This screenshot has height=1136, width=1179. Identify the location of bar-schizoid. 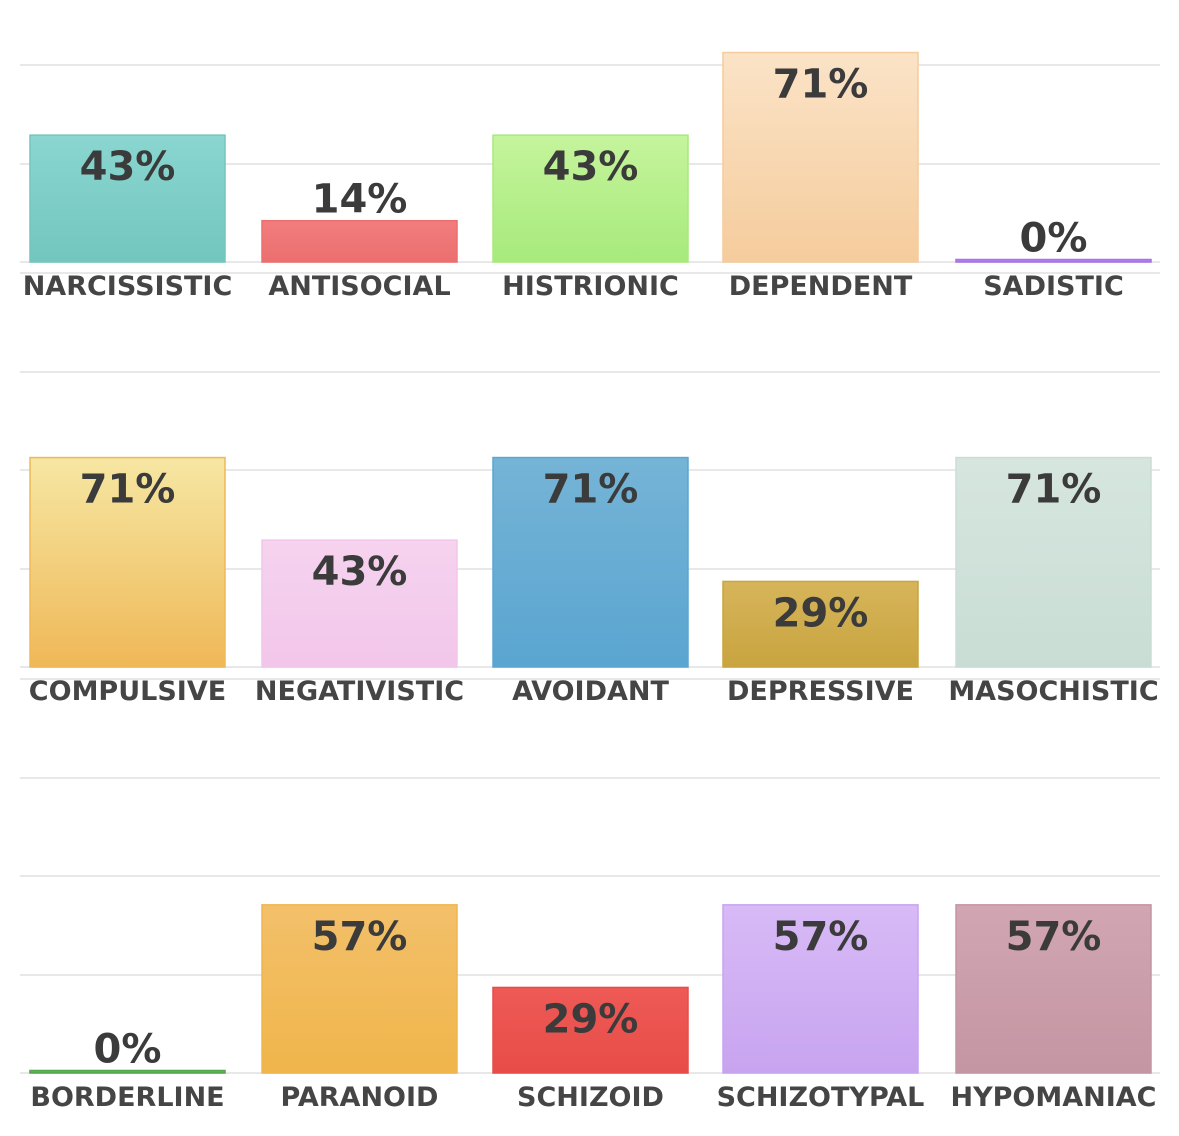
(590, 1030).